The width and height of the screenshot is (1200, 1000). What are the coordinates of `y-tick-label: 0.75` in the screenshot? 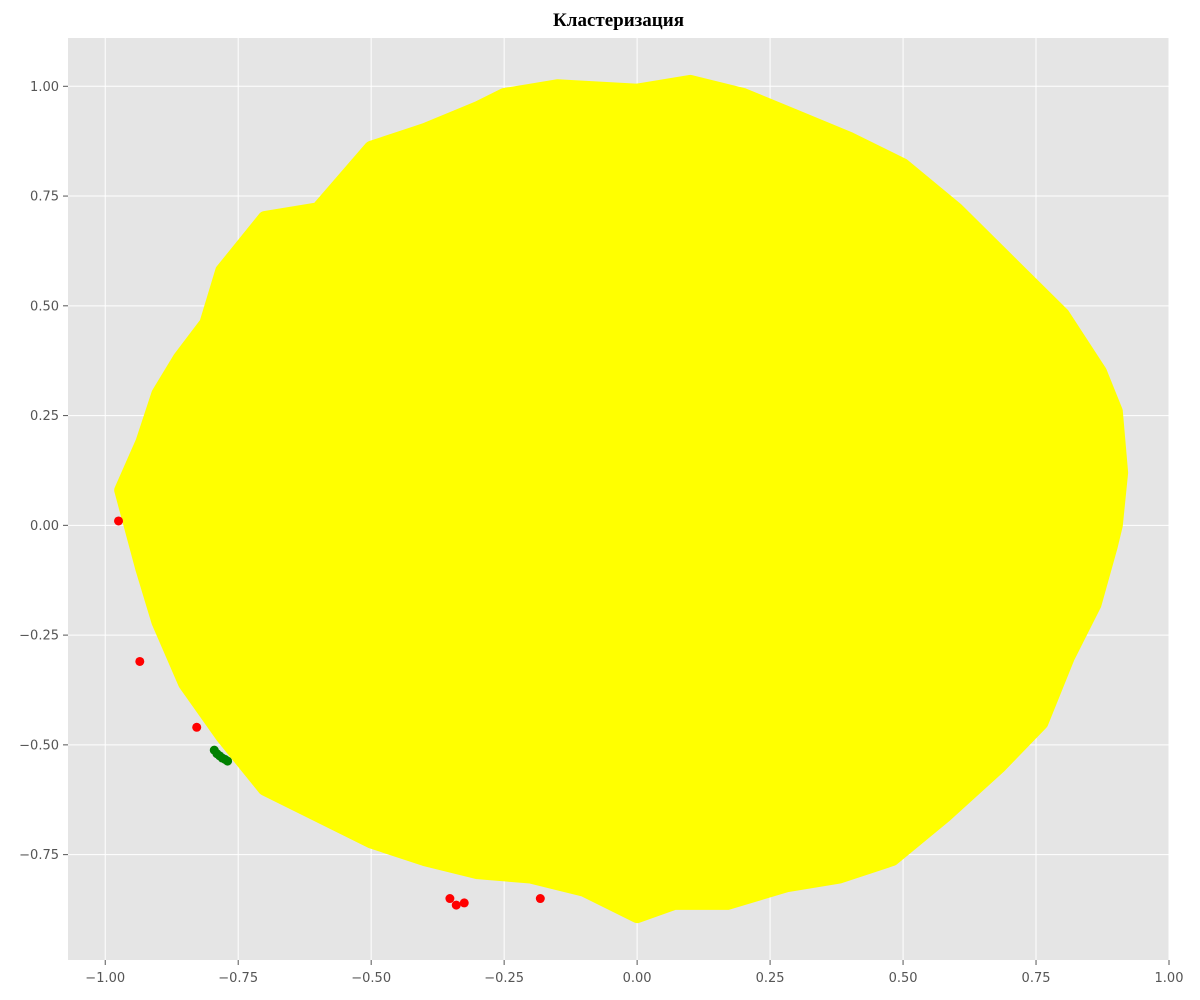 It's located at (44, 197).